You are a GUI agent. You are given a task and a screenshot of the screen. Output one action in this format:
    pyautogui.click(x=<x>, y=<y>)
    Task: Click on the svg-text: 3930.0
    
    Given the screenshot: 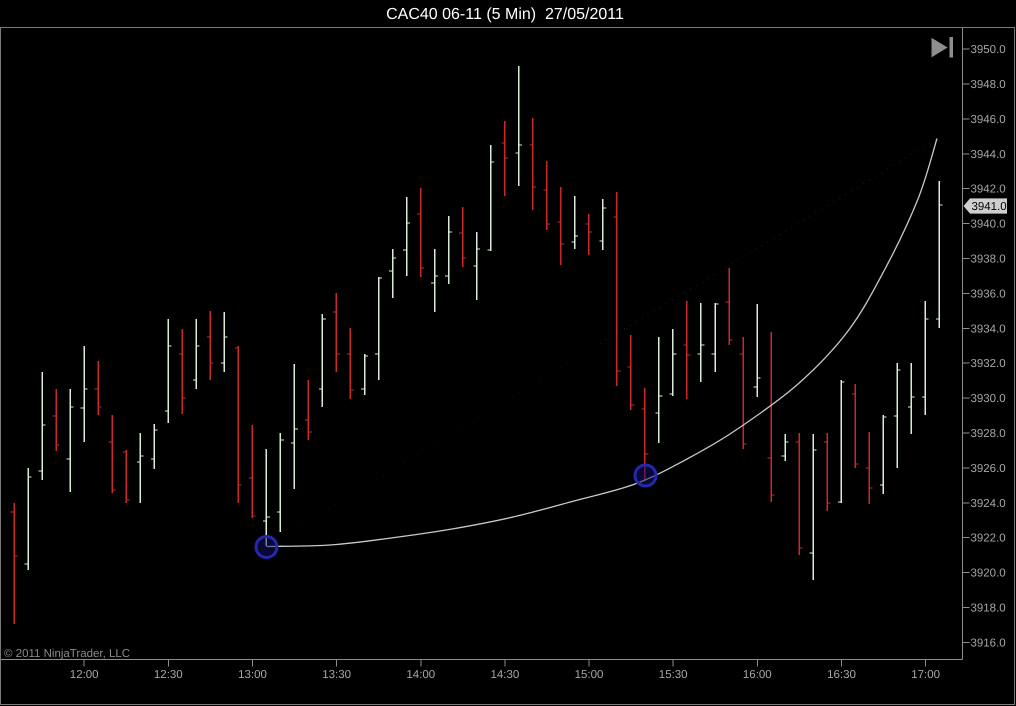 What is the action you would take?
    pyautogui.click(x=988, y=399)
    